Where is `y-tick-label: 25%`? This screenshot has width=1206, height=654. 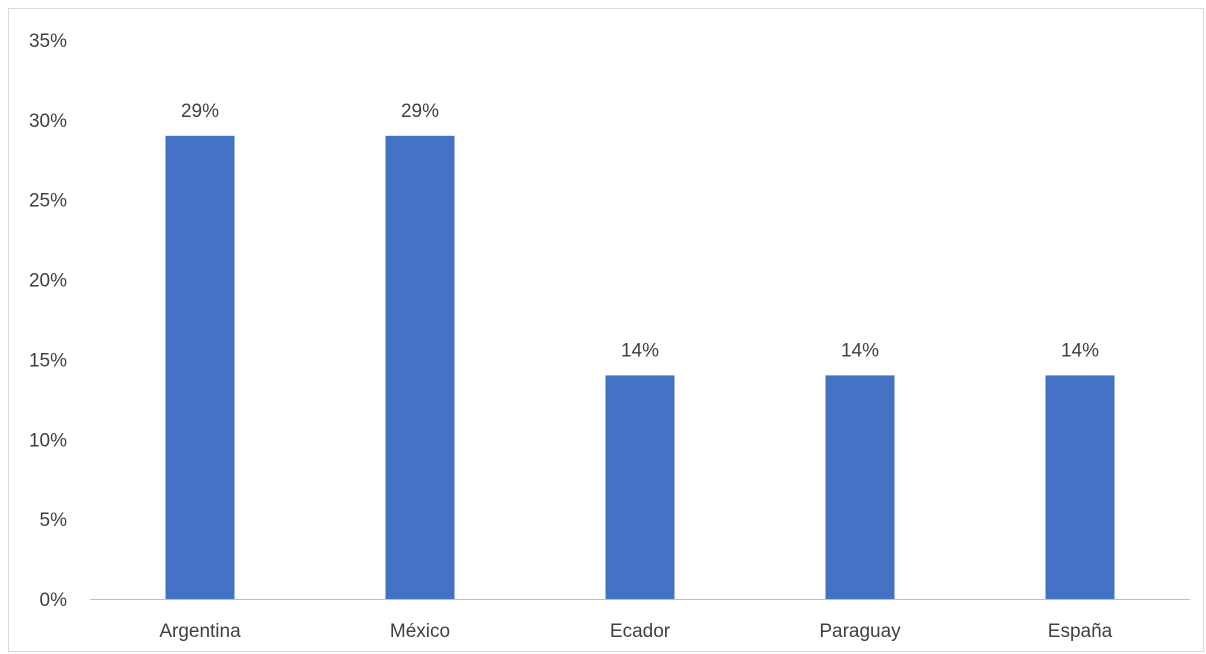
y-tick-label: 25% is located at coordinates (48, 201).